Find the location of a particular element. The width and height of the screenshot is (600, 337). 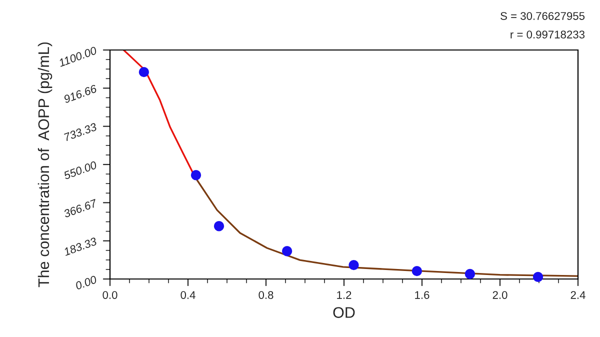

x-tick-label: 0.8 is located at coordinates (266, 295).